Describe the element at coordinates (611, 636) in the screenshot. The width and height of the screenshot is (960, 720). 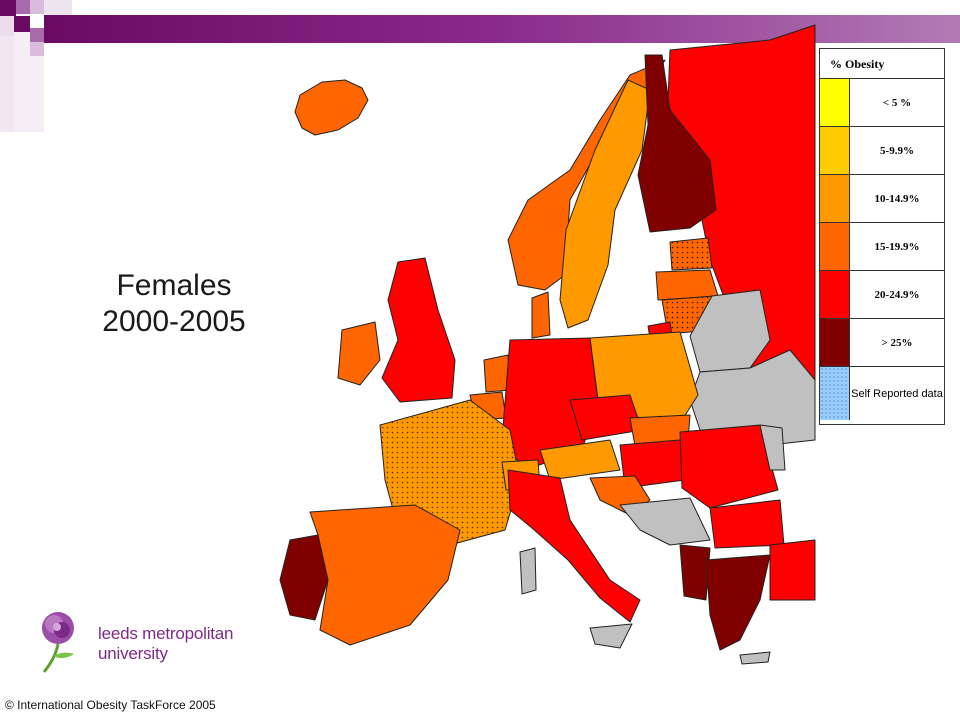
I see `region-sicily` at that location.